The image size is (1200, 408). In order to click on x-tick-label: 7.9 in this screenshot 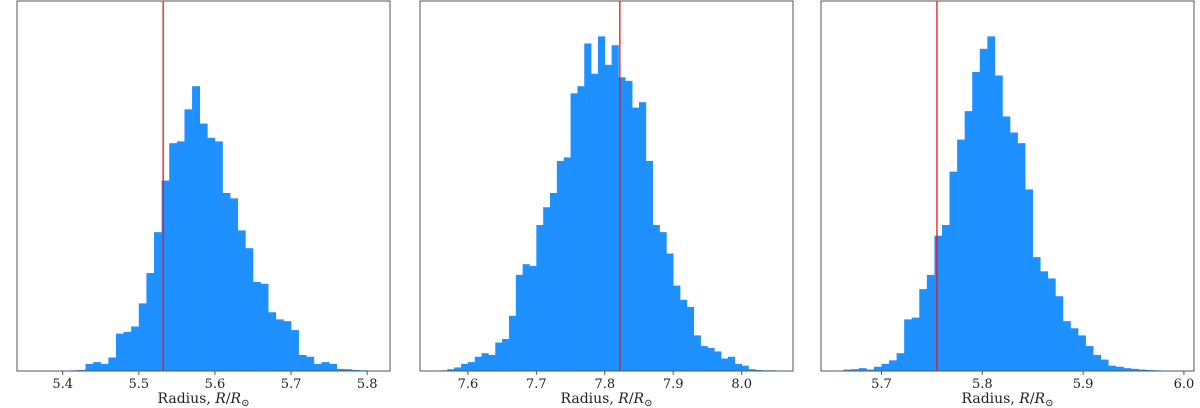, I will do `click(673, 384)`.